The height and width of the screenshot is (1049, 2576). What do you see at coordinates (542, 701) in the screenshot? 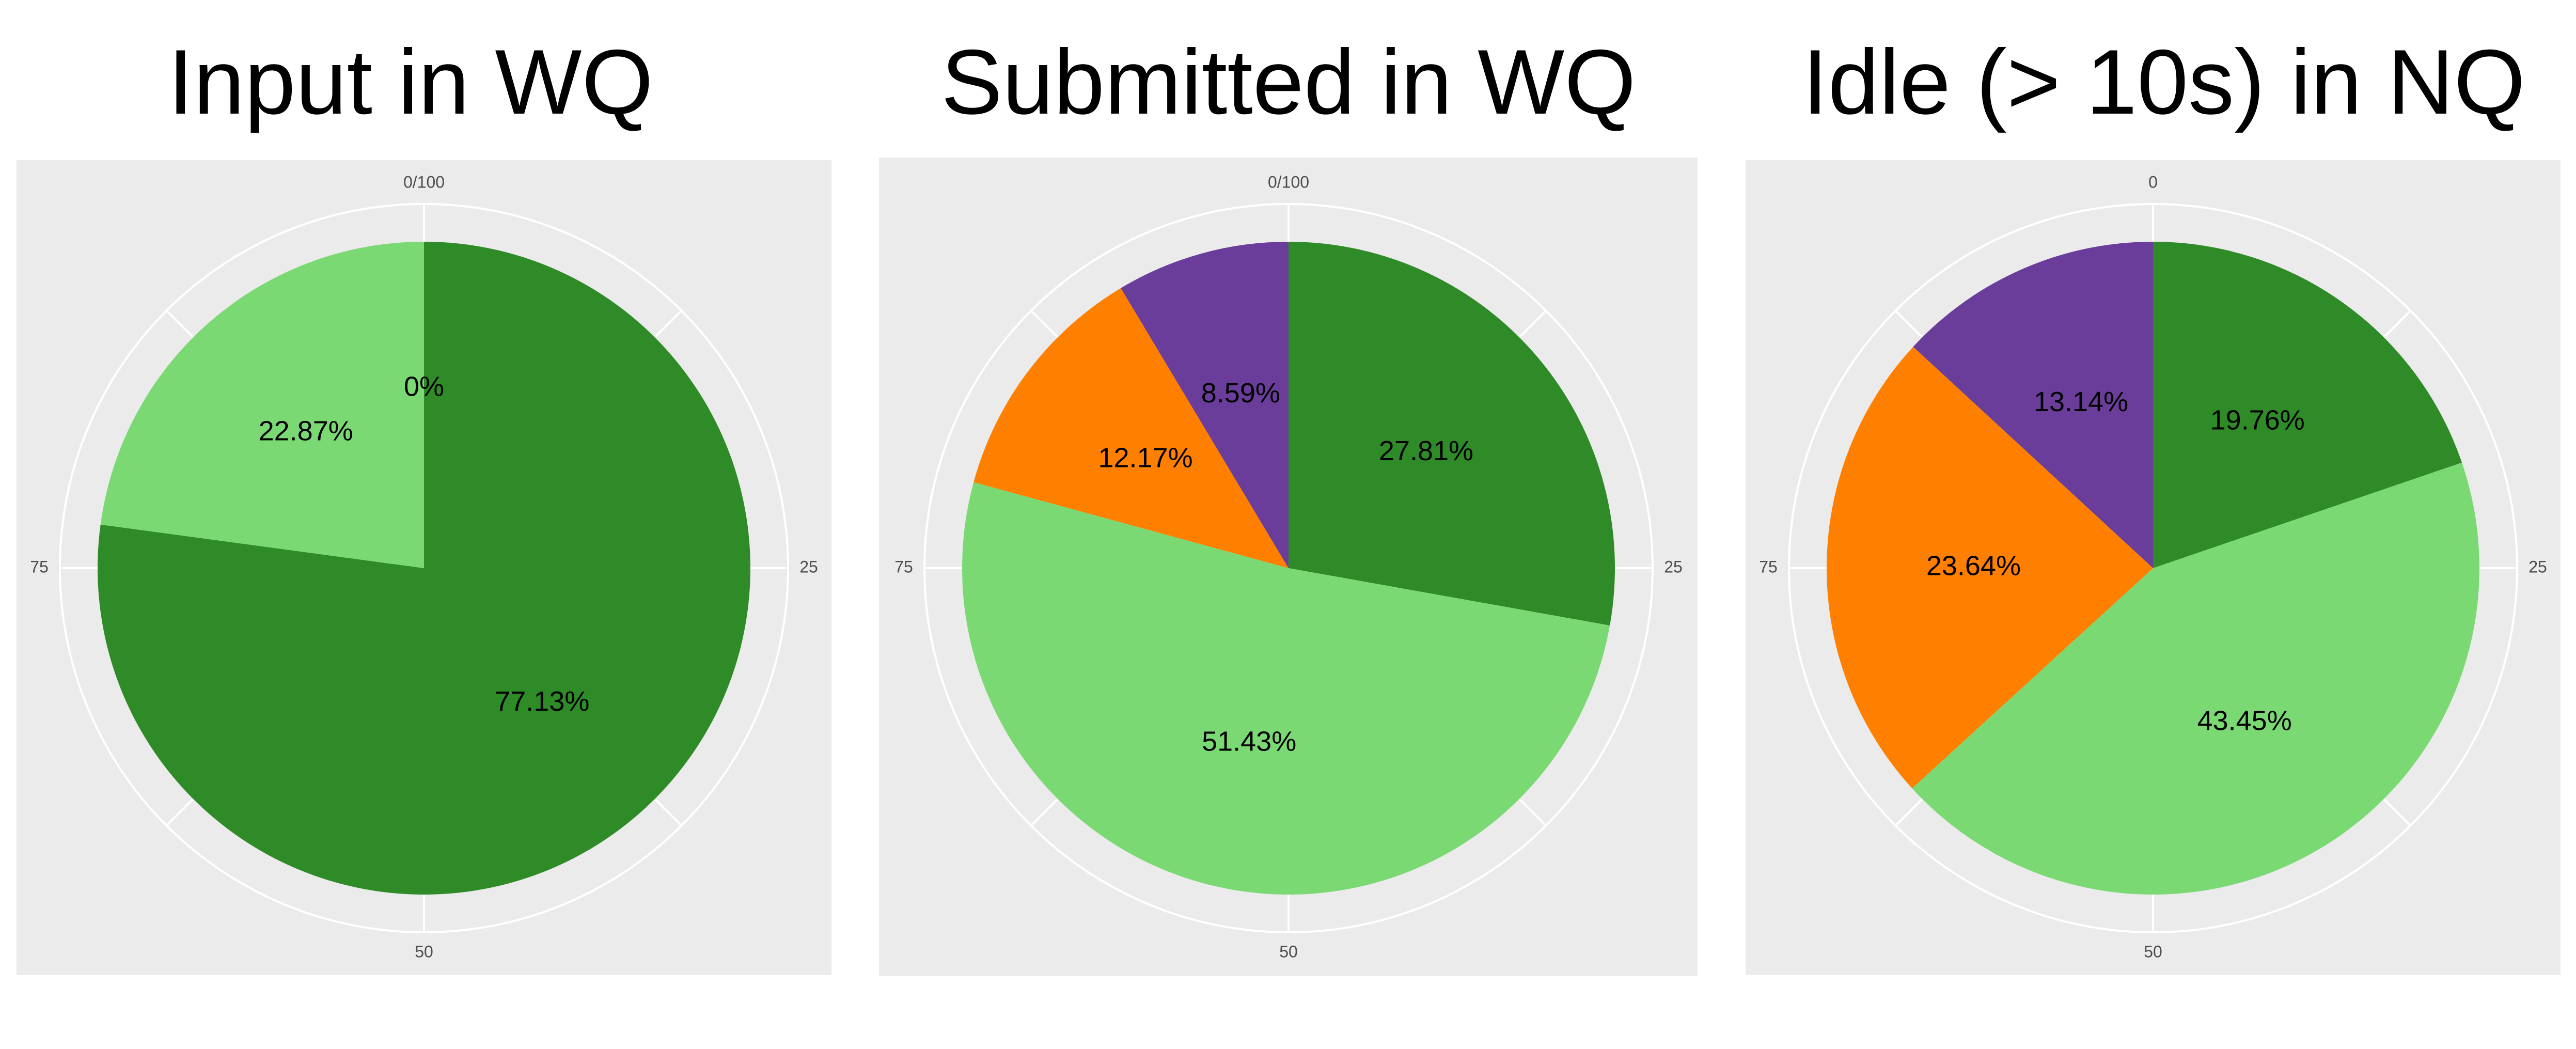
I see `slice-label: 77.13%` at bounding box center [542, 701].